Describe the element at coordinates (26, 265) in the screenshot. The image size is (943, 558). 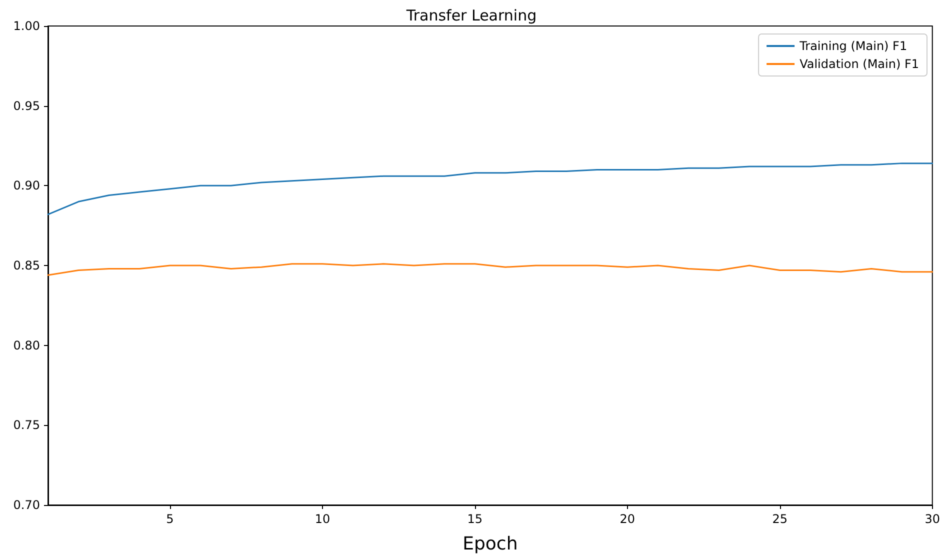
I see `y-tick-label: 0.85` at that location.